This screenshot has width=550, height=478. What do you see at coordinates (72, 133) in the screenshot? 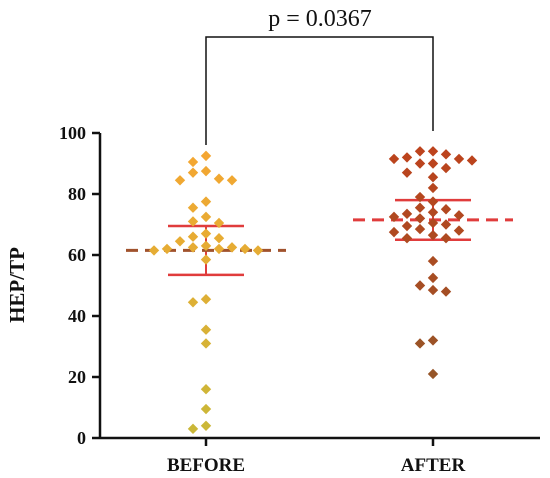
I see `y-tick-label: 100` at bounding box center [72, 133].